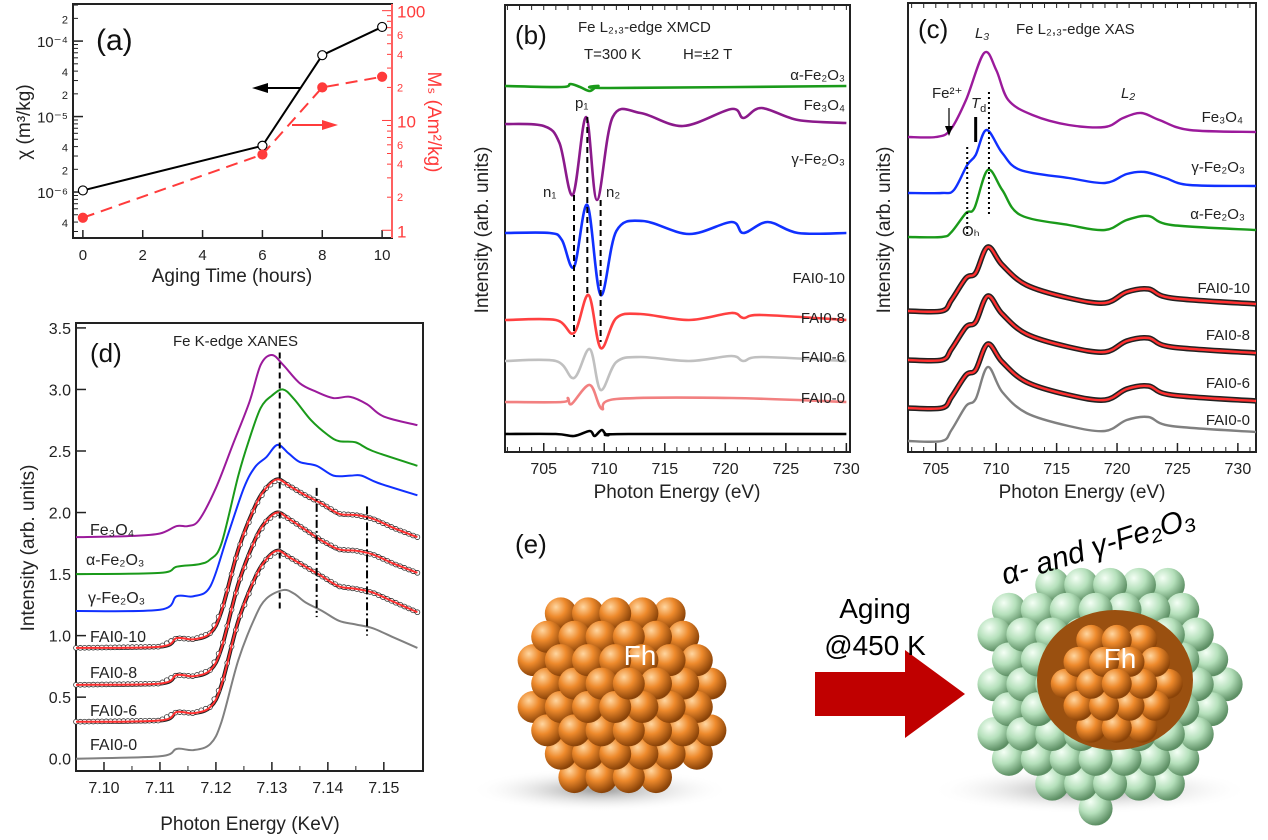 The width and height of the screenshot is (1268, 840). Describe the element at coordinates (60, 575) in the screenshot. I see `d-ytick-label: 1.5` at that location.